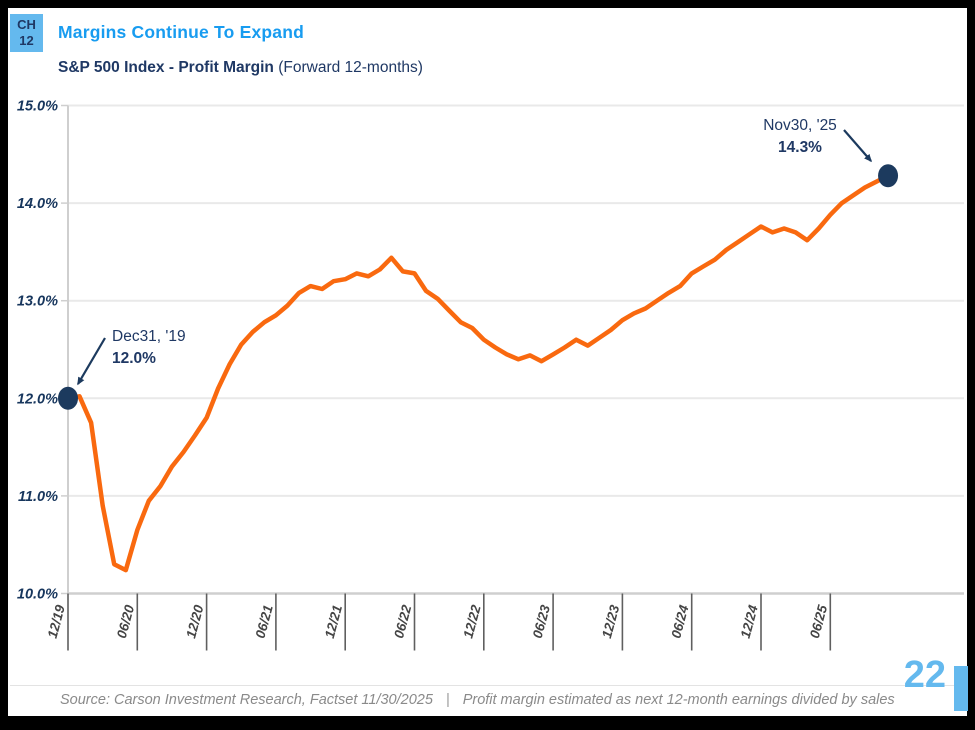 This screenshot has width=975, height=730. I want to click on svg-text: 06/20, so click(125, 621).